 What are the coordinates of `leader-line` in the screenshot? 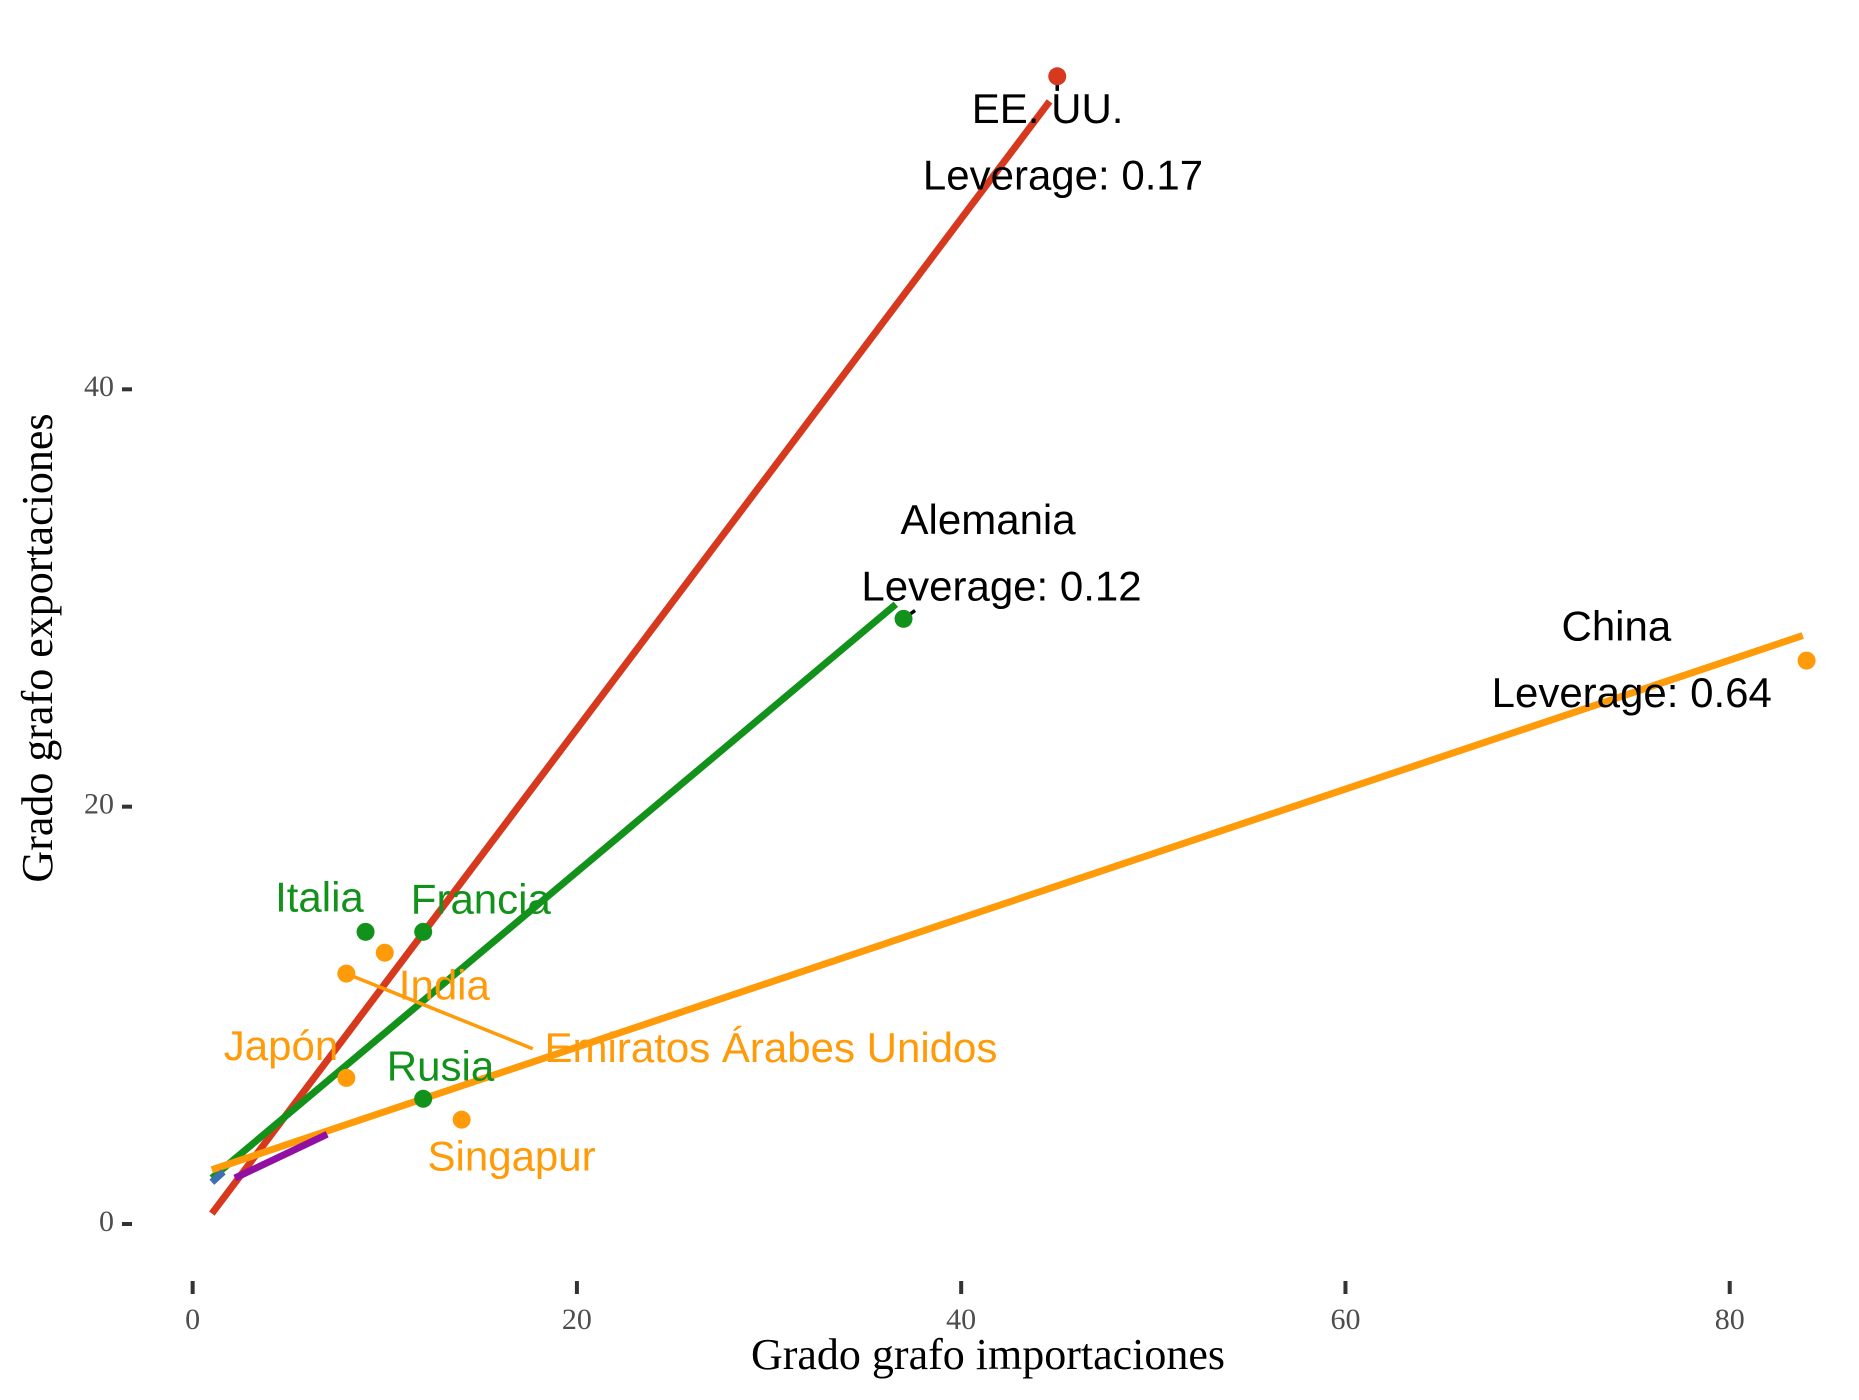 It's located at (439, 1011).